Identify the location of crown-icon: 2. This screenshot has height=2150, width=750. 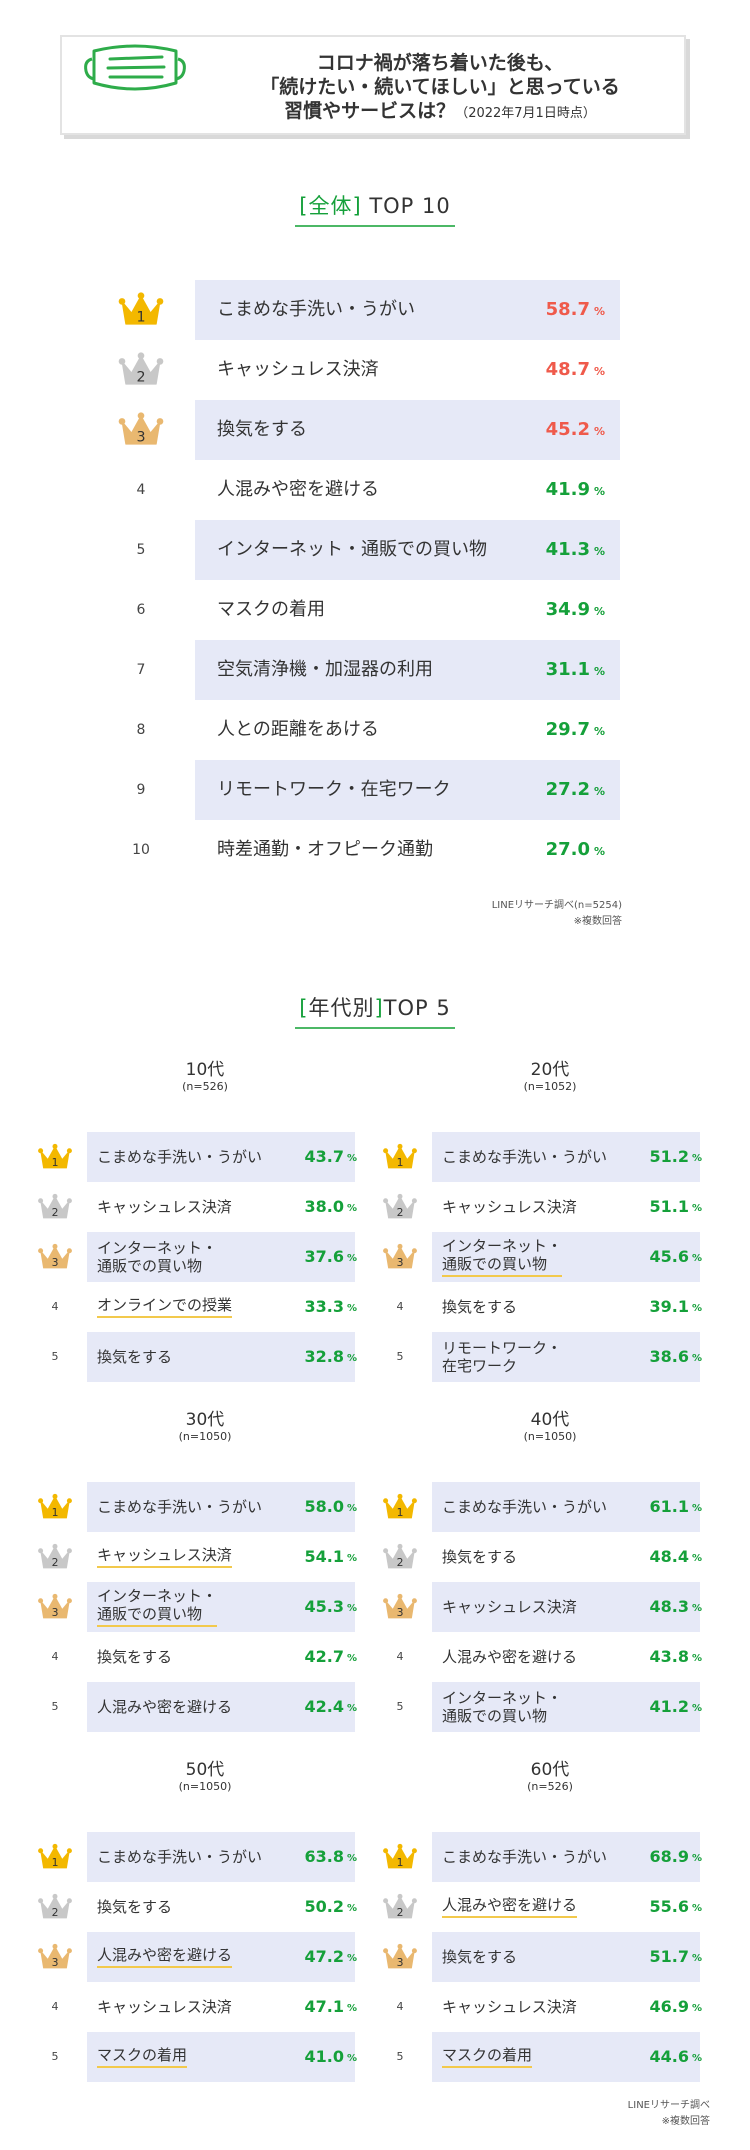
(400, 1556).